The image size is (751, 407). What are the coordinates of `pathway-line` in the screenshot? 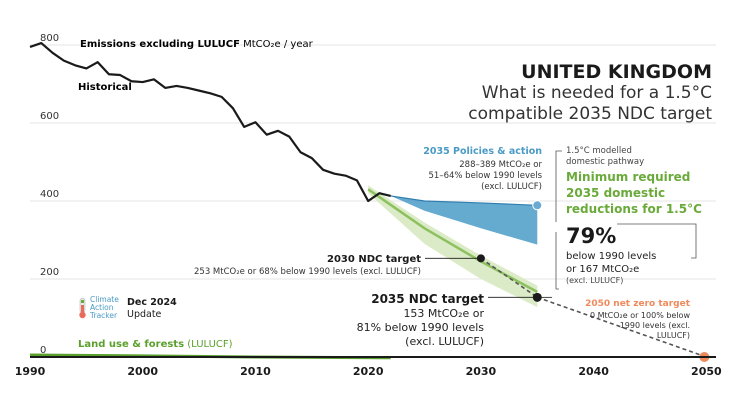 It's located at (452, 240).